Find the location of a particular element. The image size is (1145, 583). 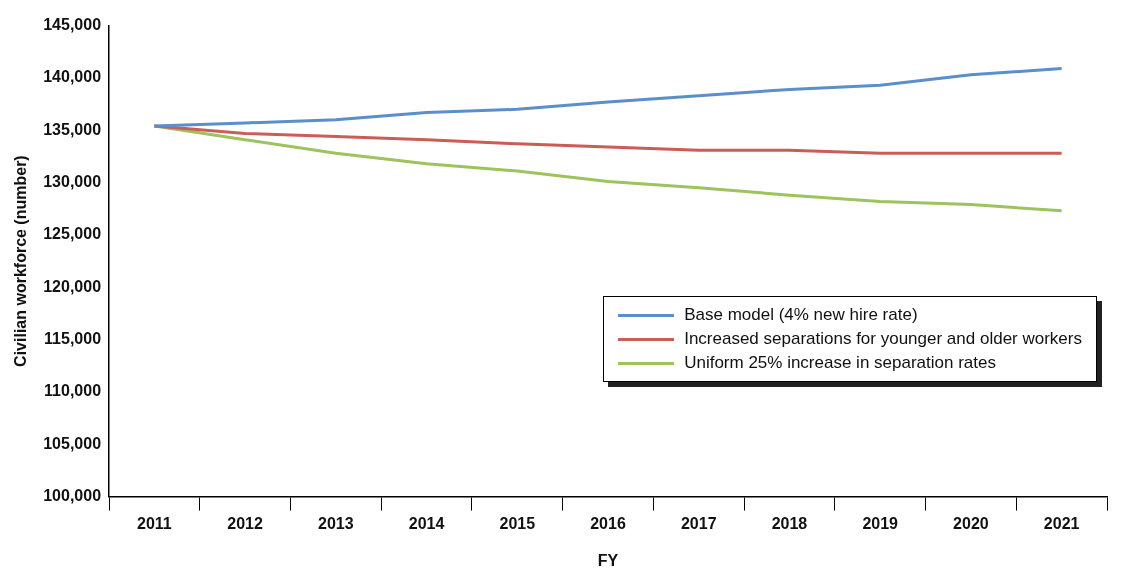

x-tick-label: 2021 is located at coordinates (1061, 523).